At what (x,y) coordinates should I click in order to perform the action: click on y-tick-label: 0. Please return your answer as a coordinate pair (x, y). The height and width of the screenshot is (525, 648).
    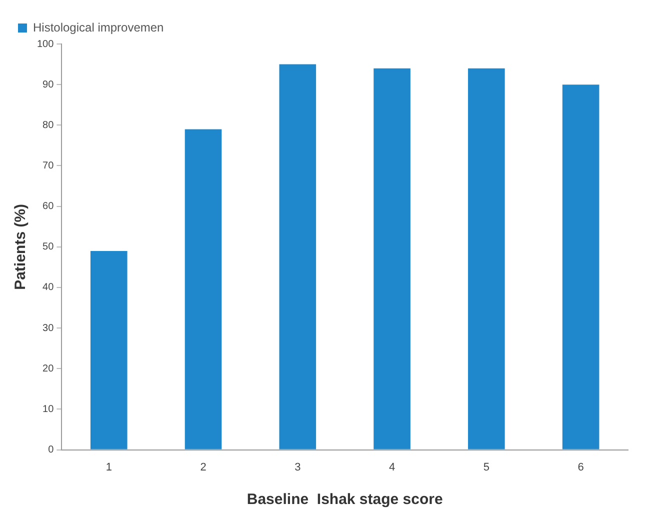
    Looking at the image, I should click on (51, 450).